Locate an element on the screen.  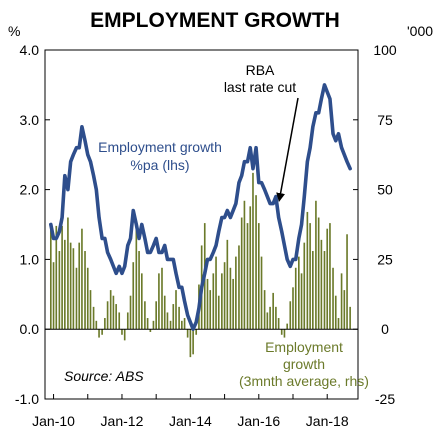
chart-title: EMPLOYMENT GROWTH is located at coordinates (215, 20).